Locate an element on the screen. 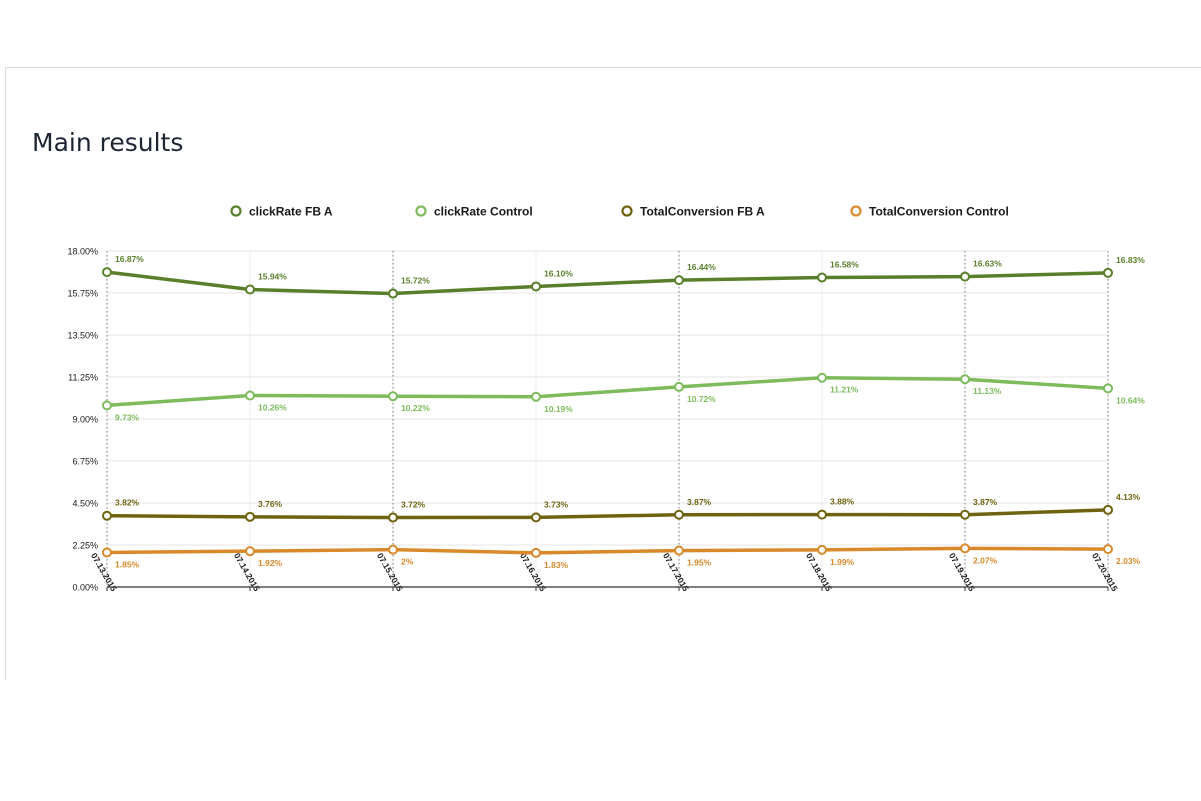 The width and height of the screenshot is (1201, 801). data-label: 10.72% is located at coordinates (701, 399).